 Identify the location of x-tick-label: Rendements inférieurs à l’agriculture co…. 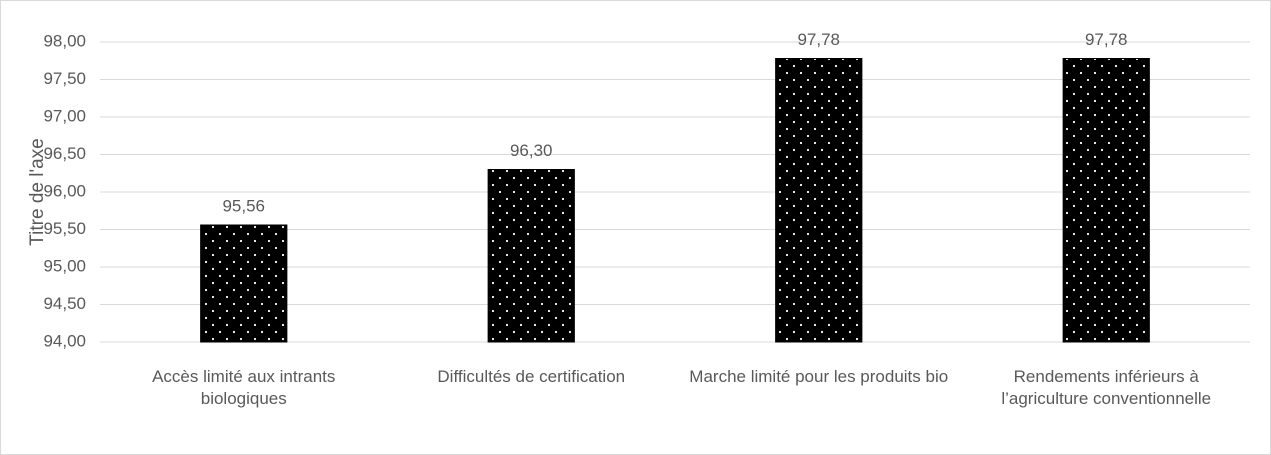
(1106, 387).